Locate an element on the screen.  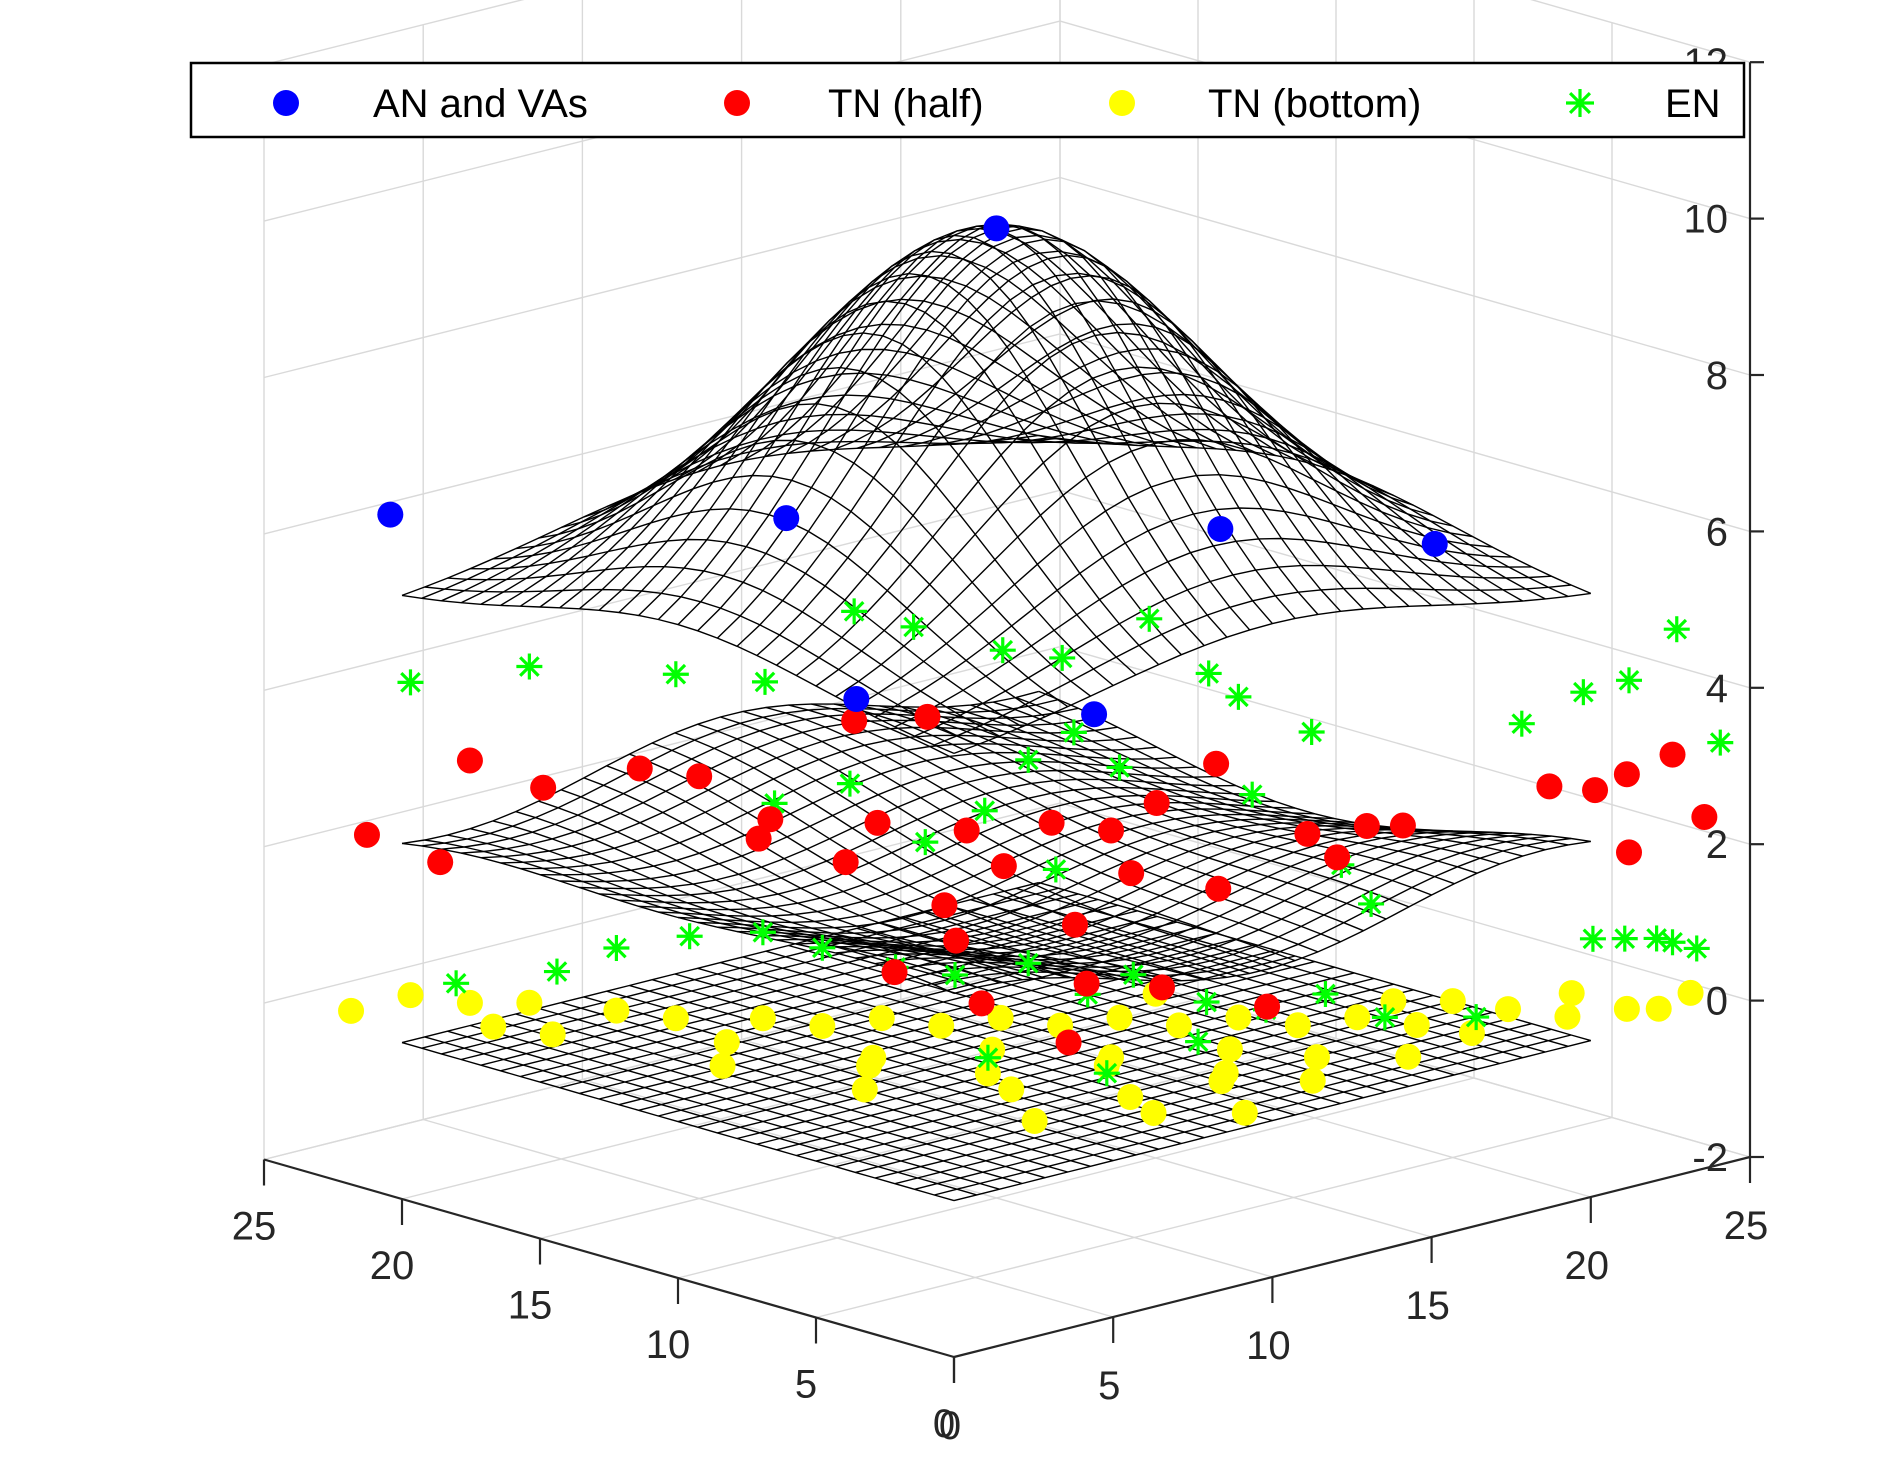
legend-item-tn-half: TN (half) is located at coordinates (854, 104).